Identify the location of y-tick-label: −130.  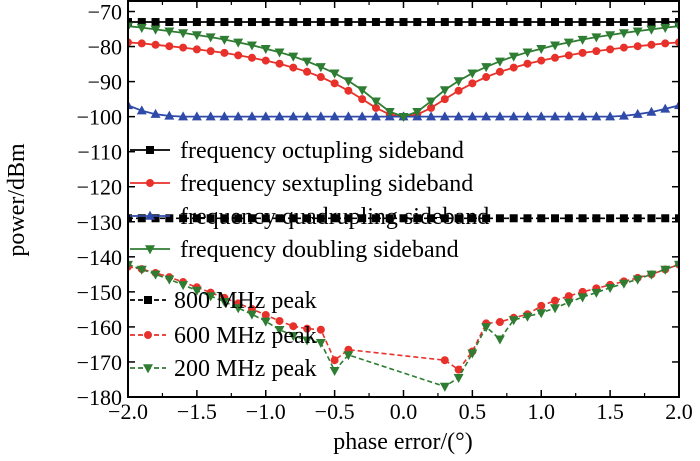
(99, 222).